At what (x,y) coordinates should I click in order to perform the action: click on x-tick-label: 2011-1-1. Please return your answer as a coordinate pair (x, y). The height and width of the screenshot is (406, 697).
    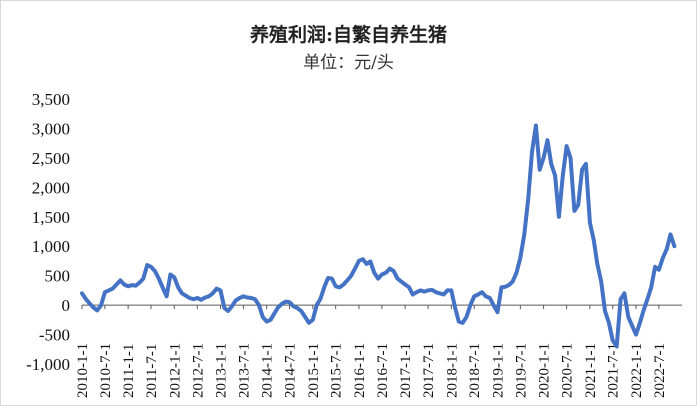
    Looking at the image, I should click on (129, 371).